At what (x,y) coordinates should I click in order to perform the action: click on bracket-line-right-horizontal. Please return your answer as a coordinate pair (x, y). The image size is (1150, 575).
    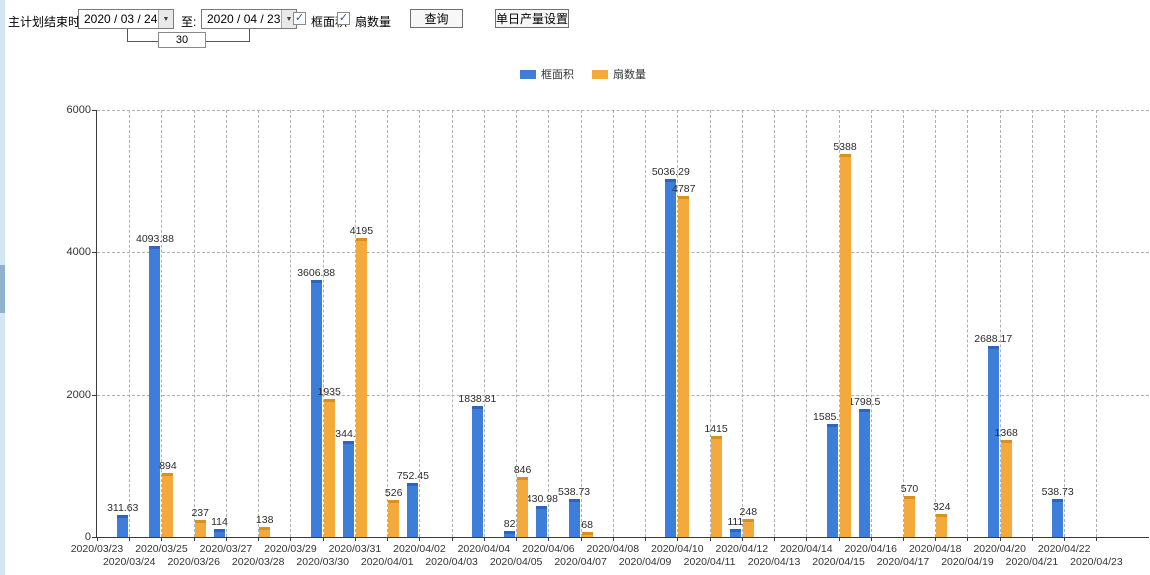
    Looking at the image, I should click on (227, 41).